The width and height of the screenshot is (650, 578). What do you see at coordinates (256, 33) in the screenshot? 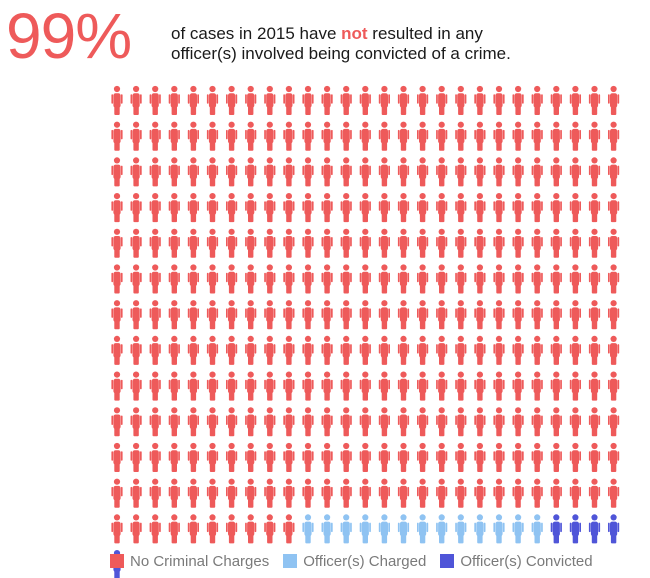
I see `statement-line-1-start: of cases in 2015 have` at bounding box center [256, 33].